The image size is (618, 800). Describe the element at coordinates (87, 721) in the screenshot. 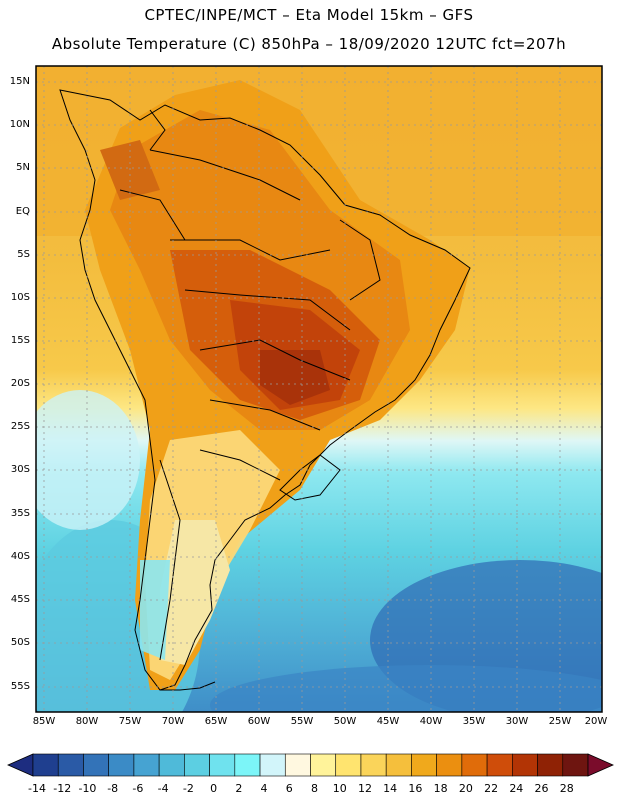

I see `lon-label: 80W` at that location.